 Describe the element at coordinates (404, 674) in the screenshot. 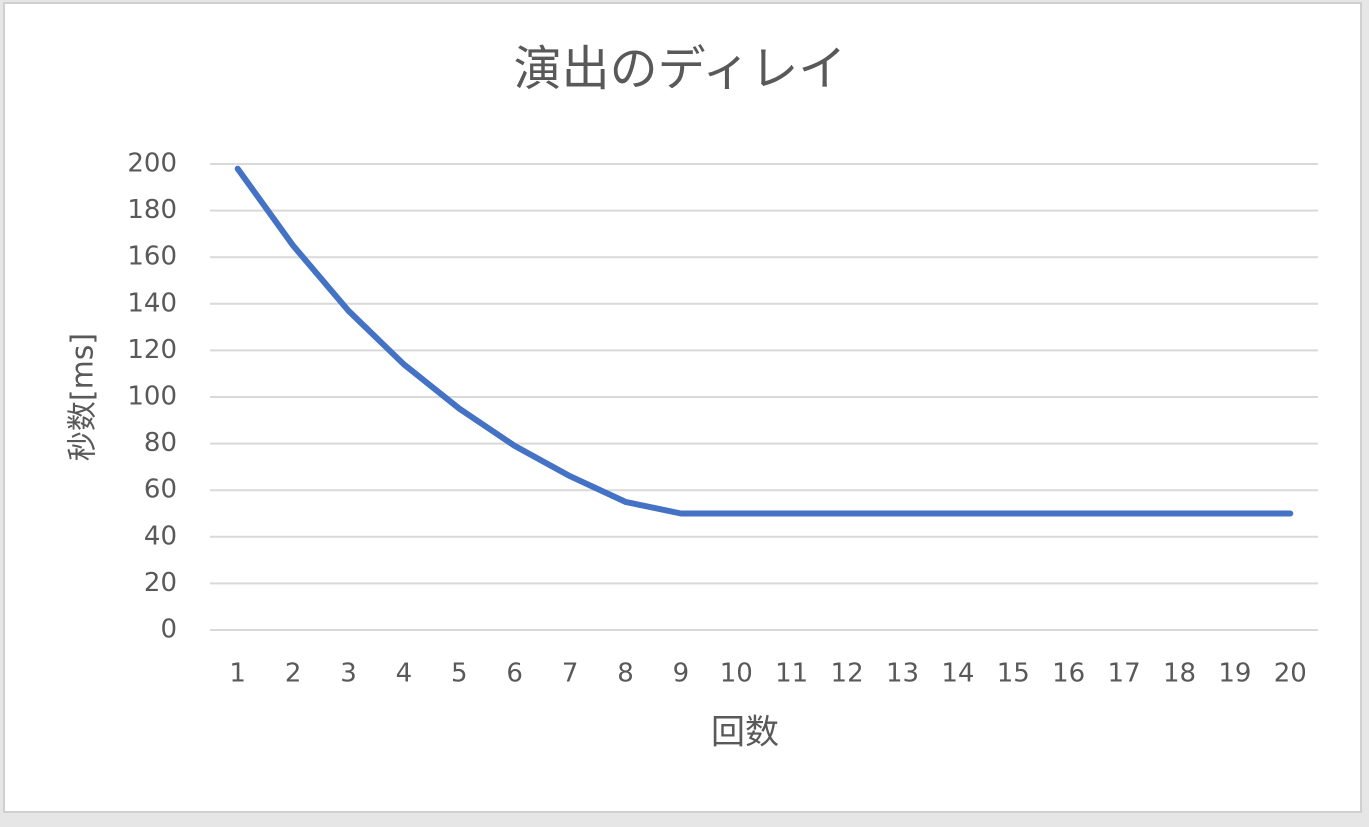

I see `x-tick-label: 4` at that location.